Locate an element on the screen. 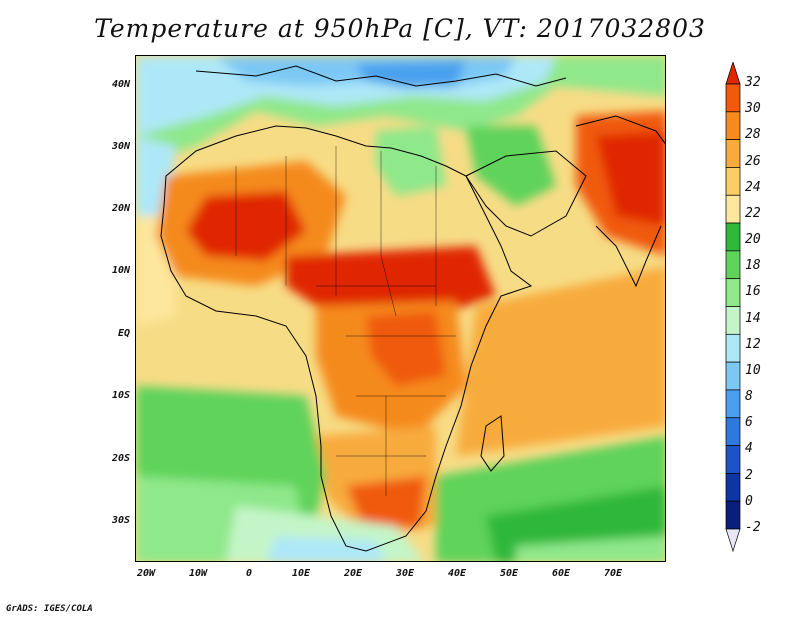 This screenshot has height=618, width=800. lon-label-20w: 20W is located at coordinates (146, 573).